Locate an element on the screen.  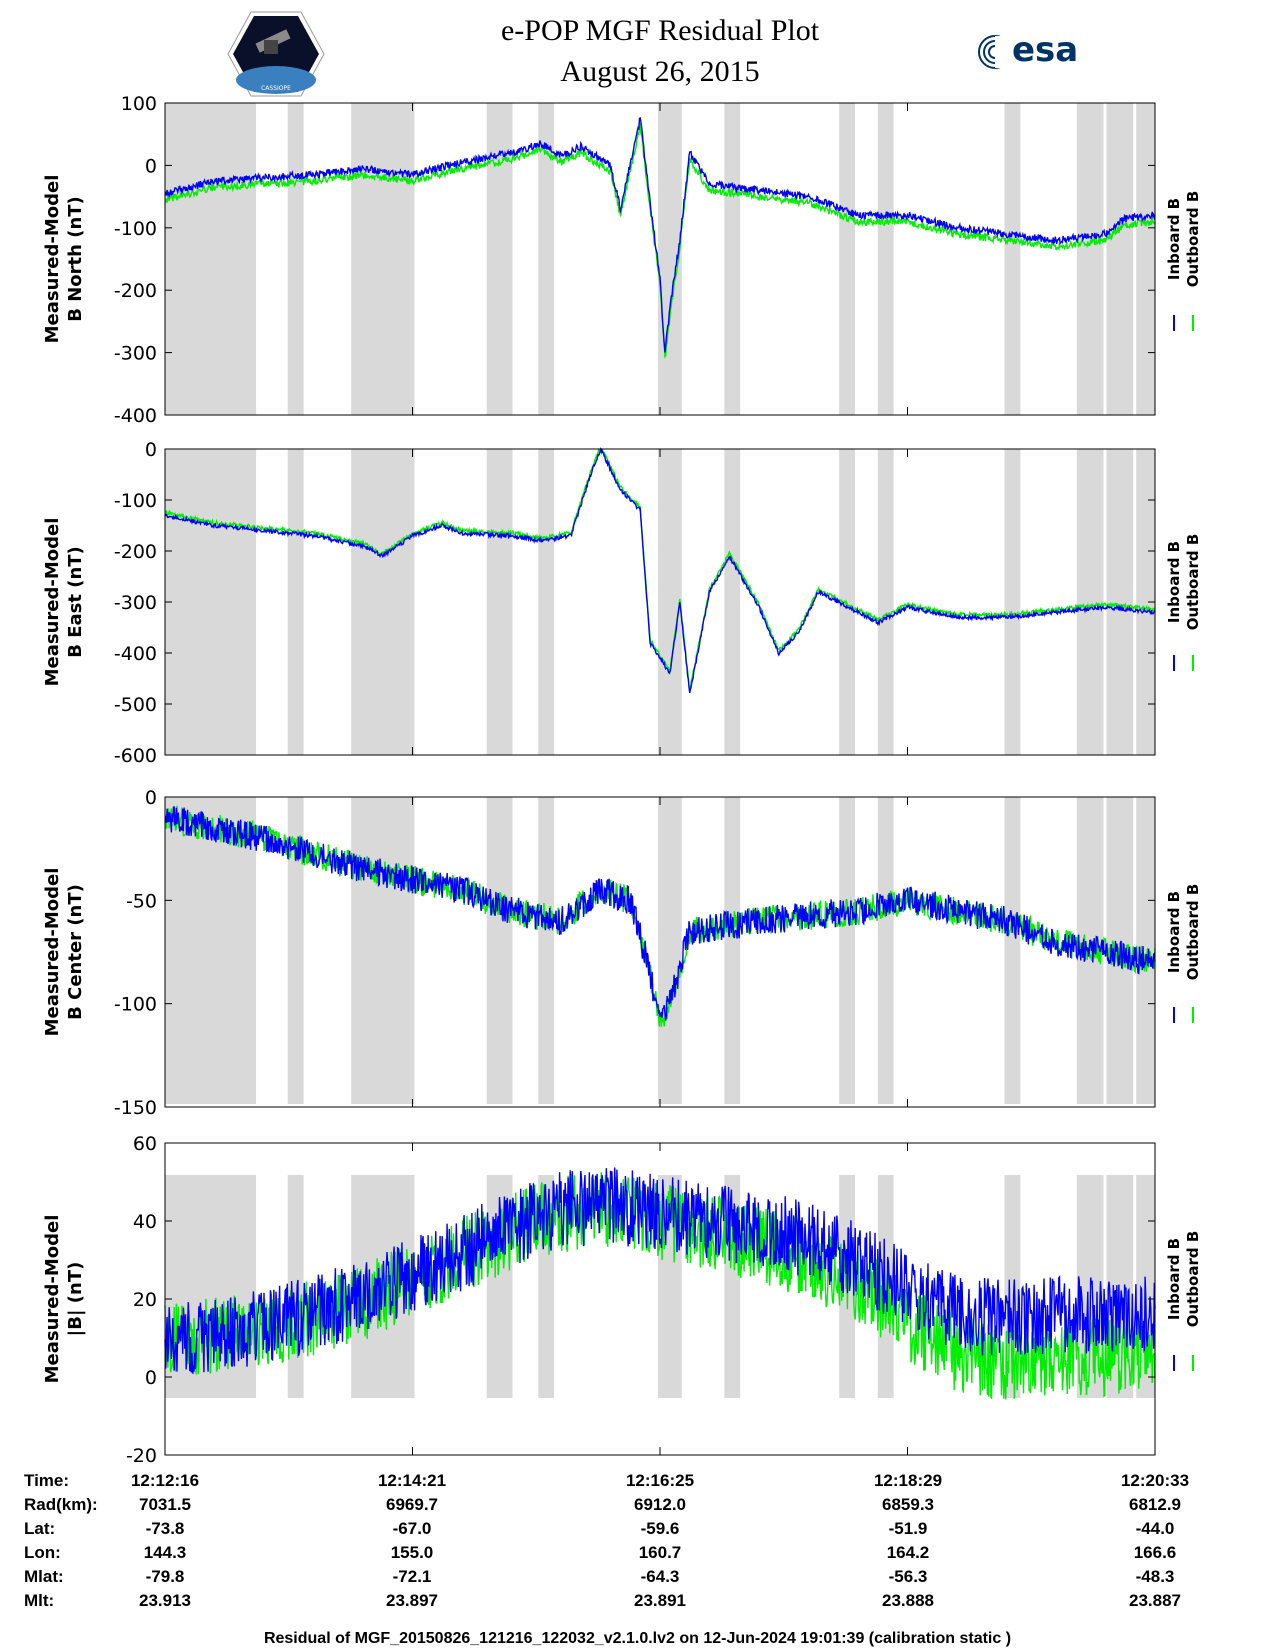
info-row: Lon: 144.3 155.0 160.7 164.2 166.6 is located at coordinates (637, 1554).